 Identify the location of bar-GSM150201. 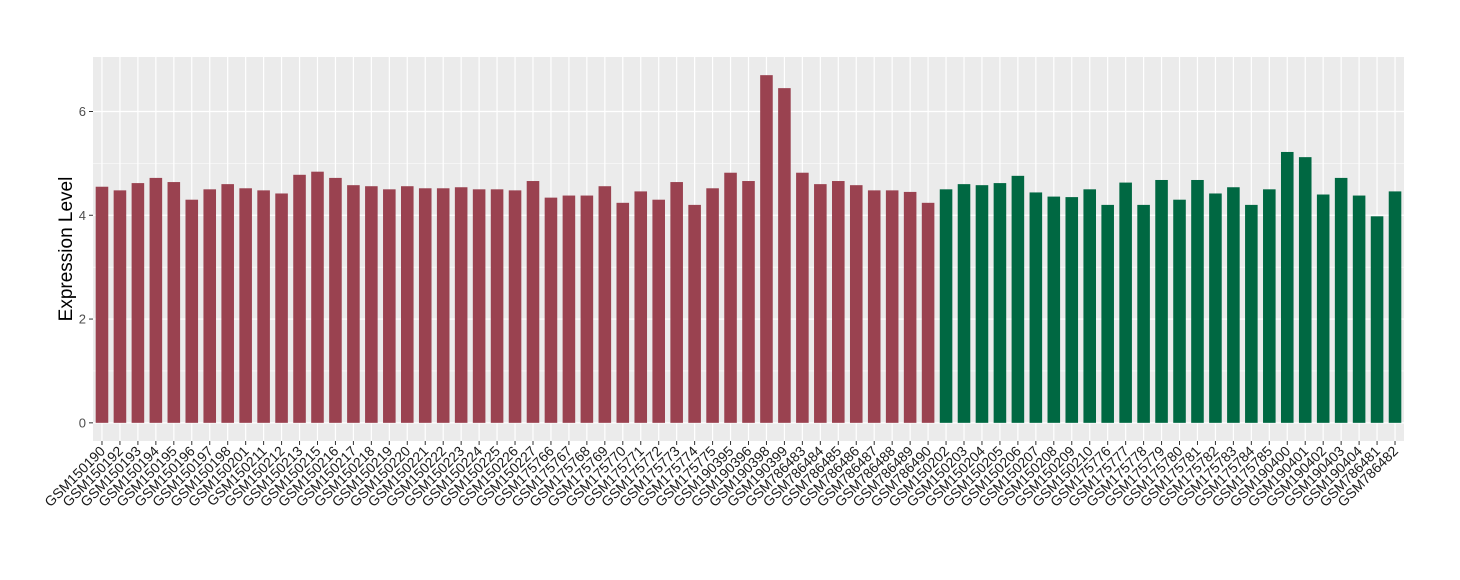
(245, 305).